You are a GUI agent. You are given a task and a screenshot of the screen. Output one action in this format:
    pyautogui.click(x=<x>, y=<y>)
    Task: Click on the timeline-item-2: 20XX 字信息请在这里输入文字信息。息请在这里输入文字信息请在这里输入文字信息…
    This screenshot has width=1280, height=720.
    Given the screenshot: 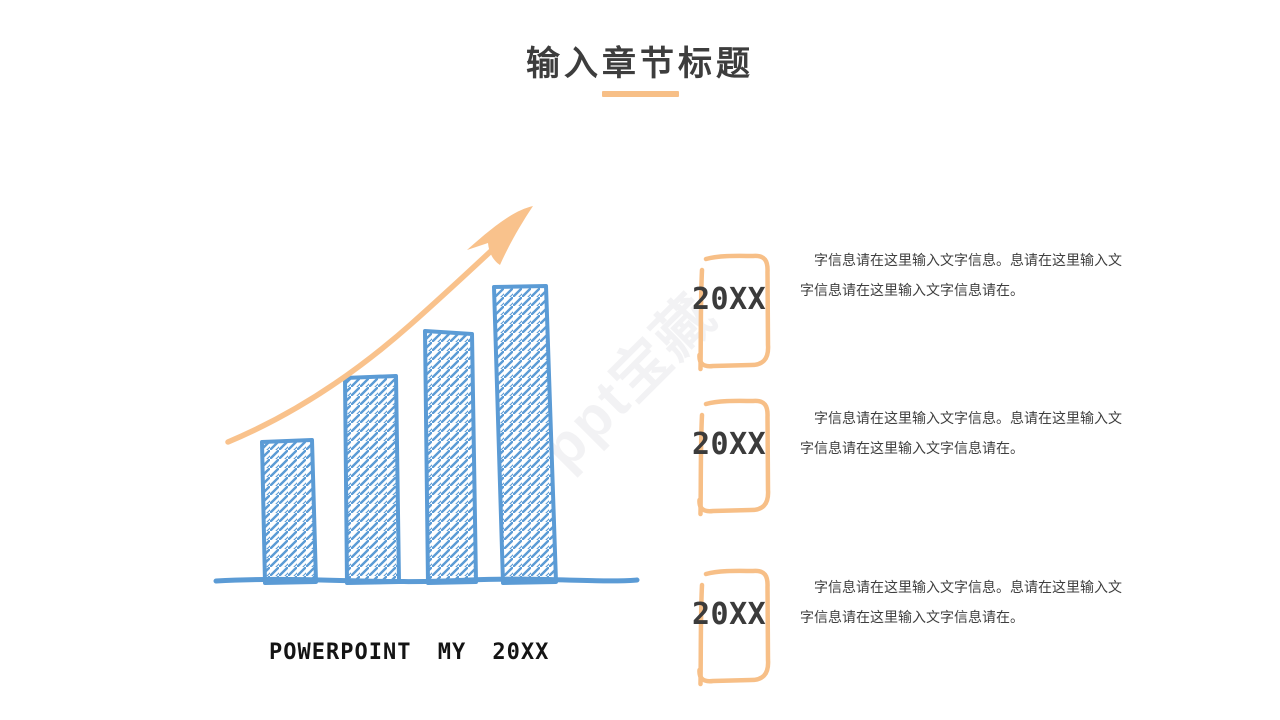 What is the action you would take?
    pyautogui.click(x=906, y=462)
    